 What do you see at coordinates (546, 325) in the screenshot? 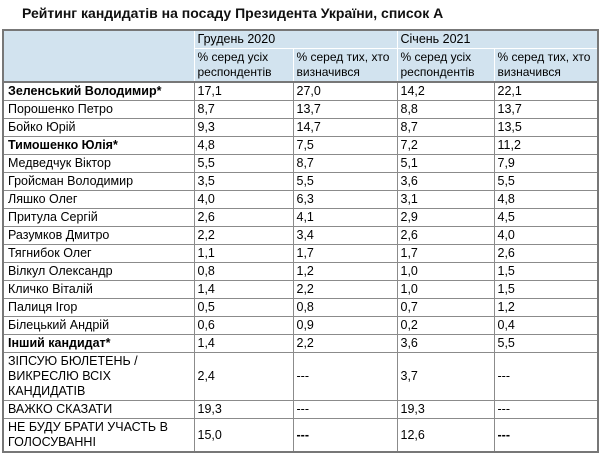
I see `value-cell: 0,4` at bounding box center [546, 325].